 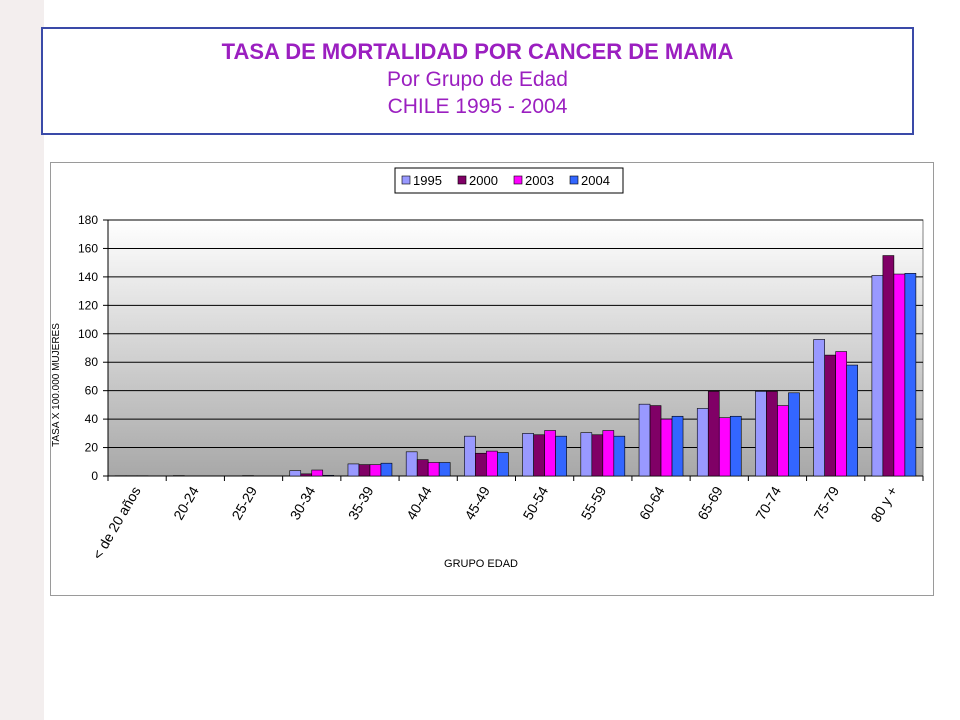 I want to click on y-tick-label: 60, so click(x=92, y=391).